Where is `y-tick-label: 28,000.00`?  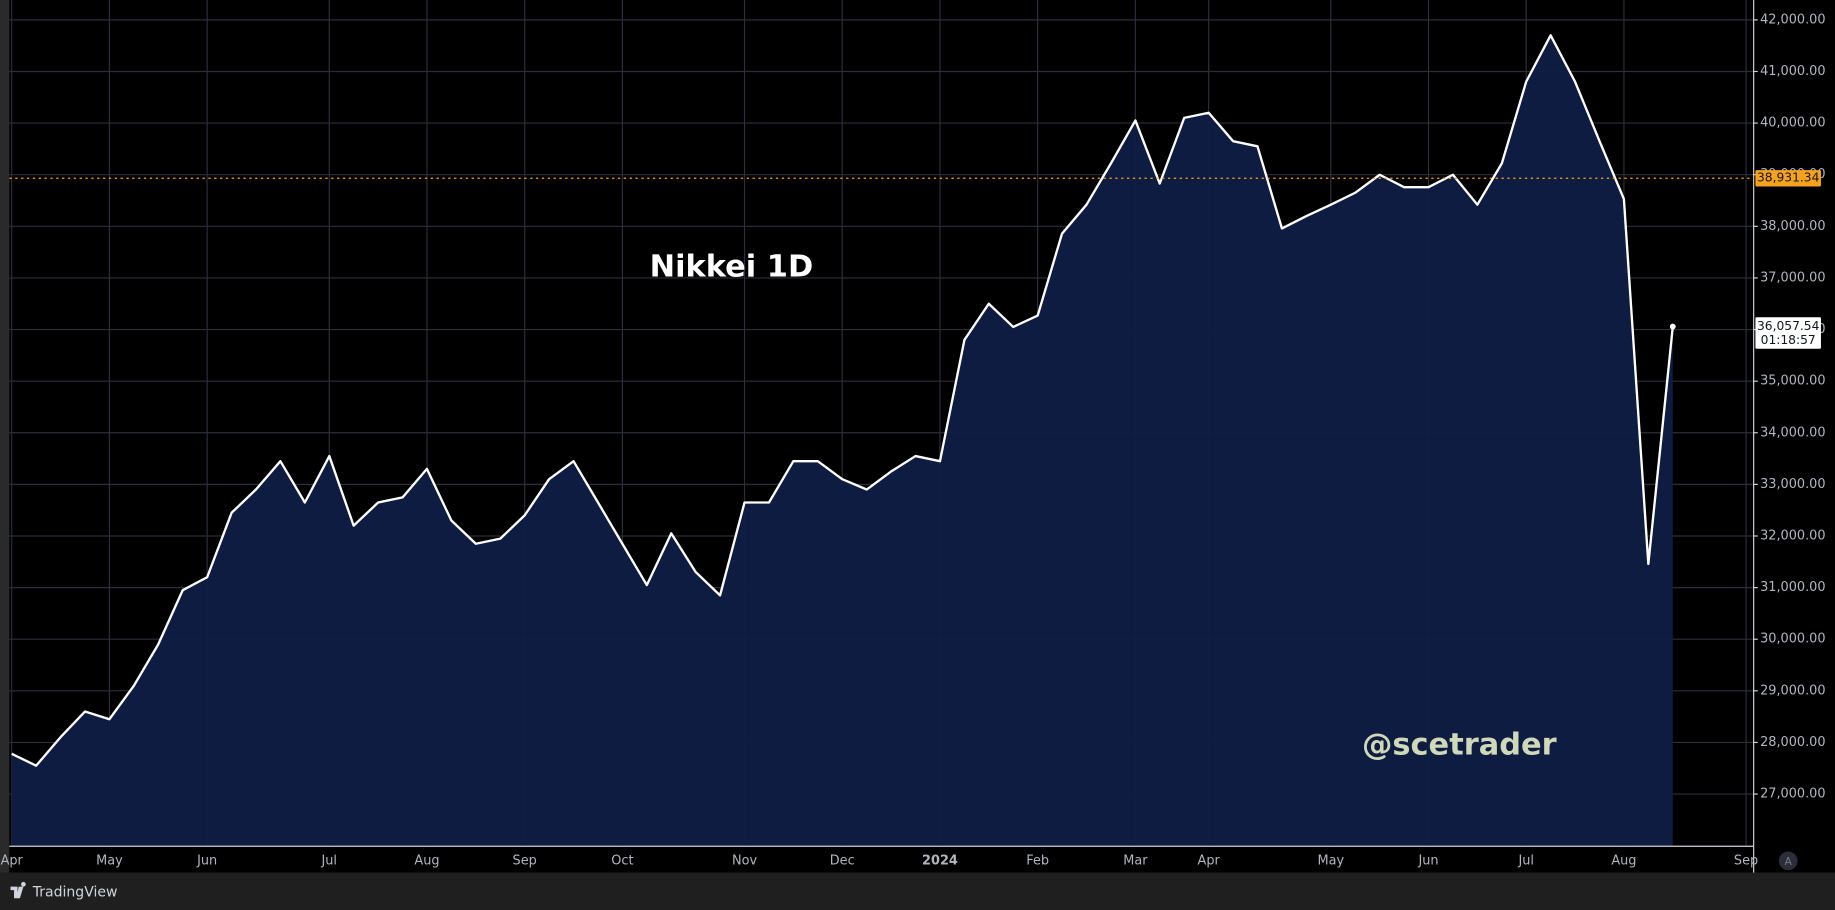 y-tick-label: 28,000.00 is located at coordinates (1792, 742).